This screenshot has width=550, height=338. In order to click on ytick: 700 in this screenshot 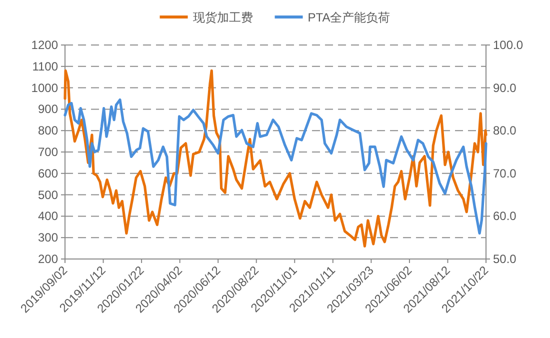, I will do `click(48, 152)`.